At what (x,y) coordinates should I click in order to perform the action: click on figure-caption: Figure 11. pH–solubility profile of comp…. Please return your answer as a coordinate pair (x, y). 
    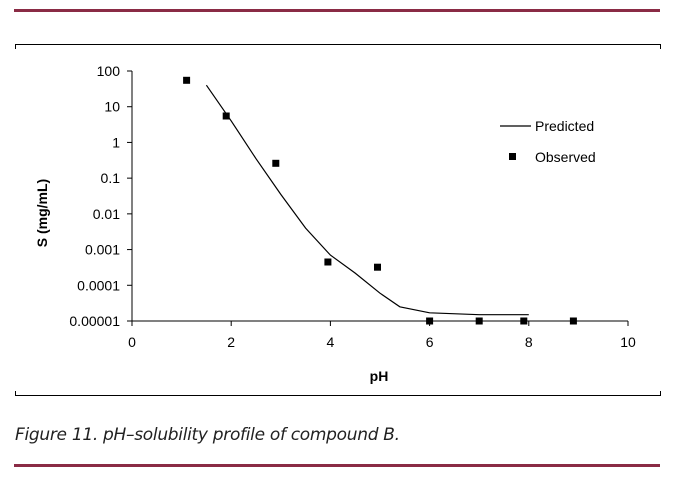
    Looking at the image, I should click on (207, 435).